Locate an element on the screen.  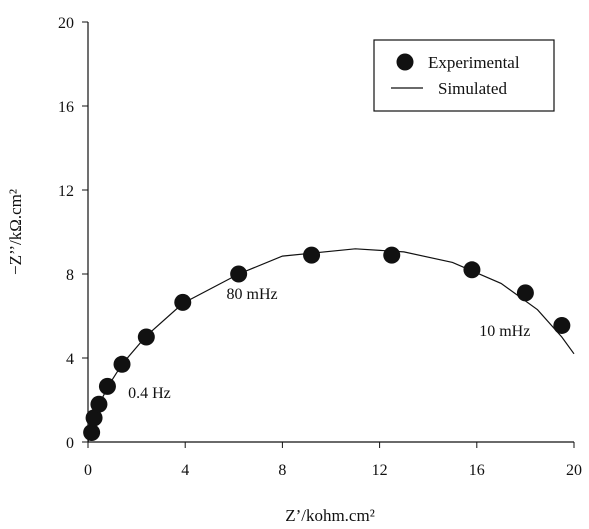
x-tick-label: 12 is located at coordinates (380, 470).